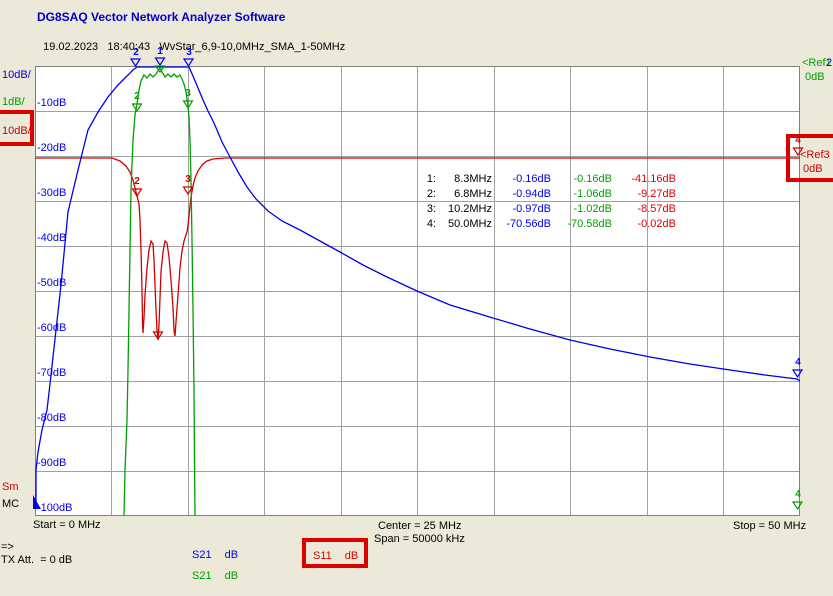 The width and height of the screenshot is (833, 596). Describe the element at coordinates (7, 547) in the screenshot. I see `arrow-label: =>` at that location.